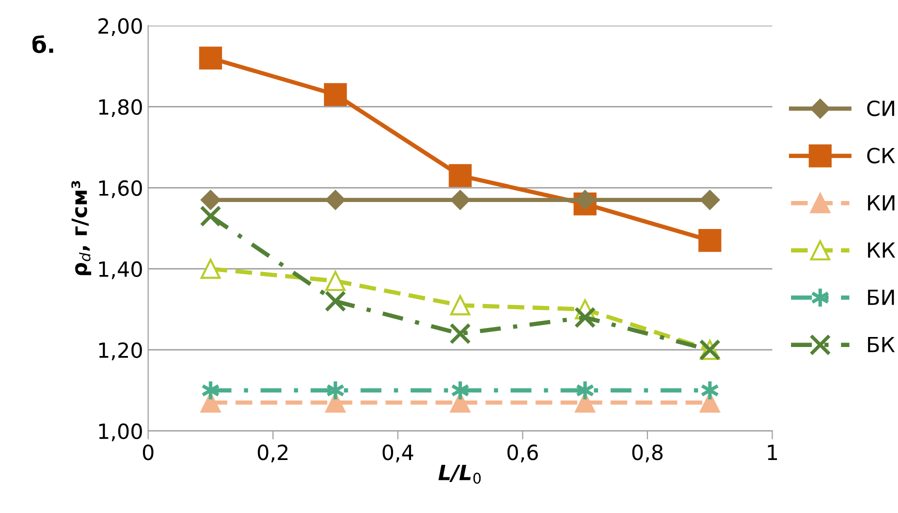  What do you see at coordinates (273, 453) in the screenshot?
I see `x-tick-label: 0,2` at bounding box center [273, 453].